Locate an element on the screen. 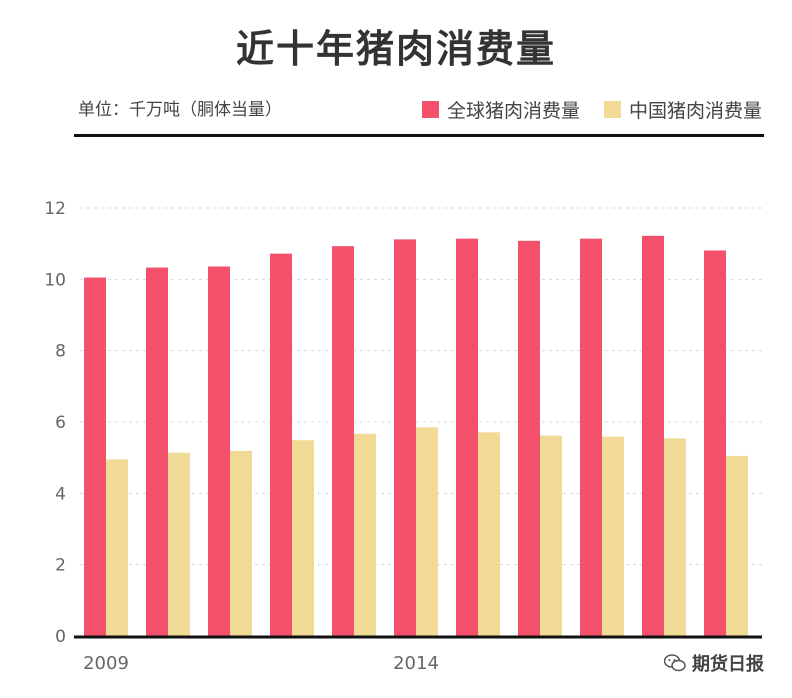 This screenshot has height=698, width=792. unit-note: 单位：千万吨（胴体当量） is located at coordinates (180, 110).